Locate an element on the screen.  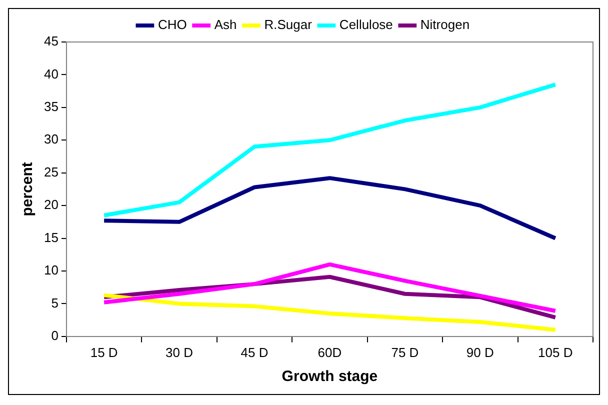
x-axis-title: Growth stage is located at coordinates (330, 377).